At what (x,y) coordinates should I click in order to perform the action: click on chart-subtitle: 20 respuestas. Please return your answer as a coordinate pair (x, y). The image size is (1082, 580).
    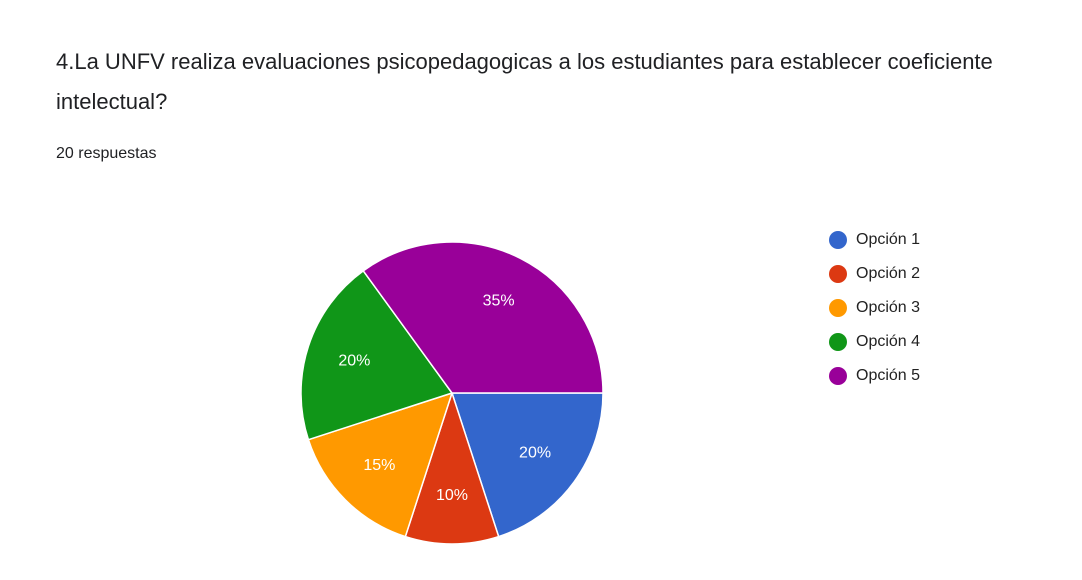
    Looking at the image, I should click on (106, 153).